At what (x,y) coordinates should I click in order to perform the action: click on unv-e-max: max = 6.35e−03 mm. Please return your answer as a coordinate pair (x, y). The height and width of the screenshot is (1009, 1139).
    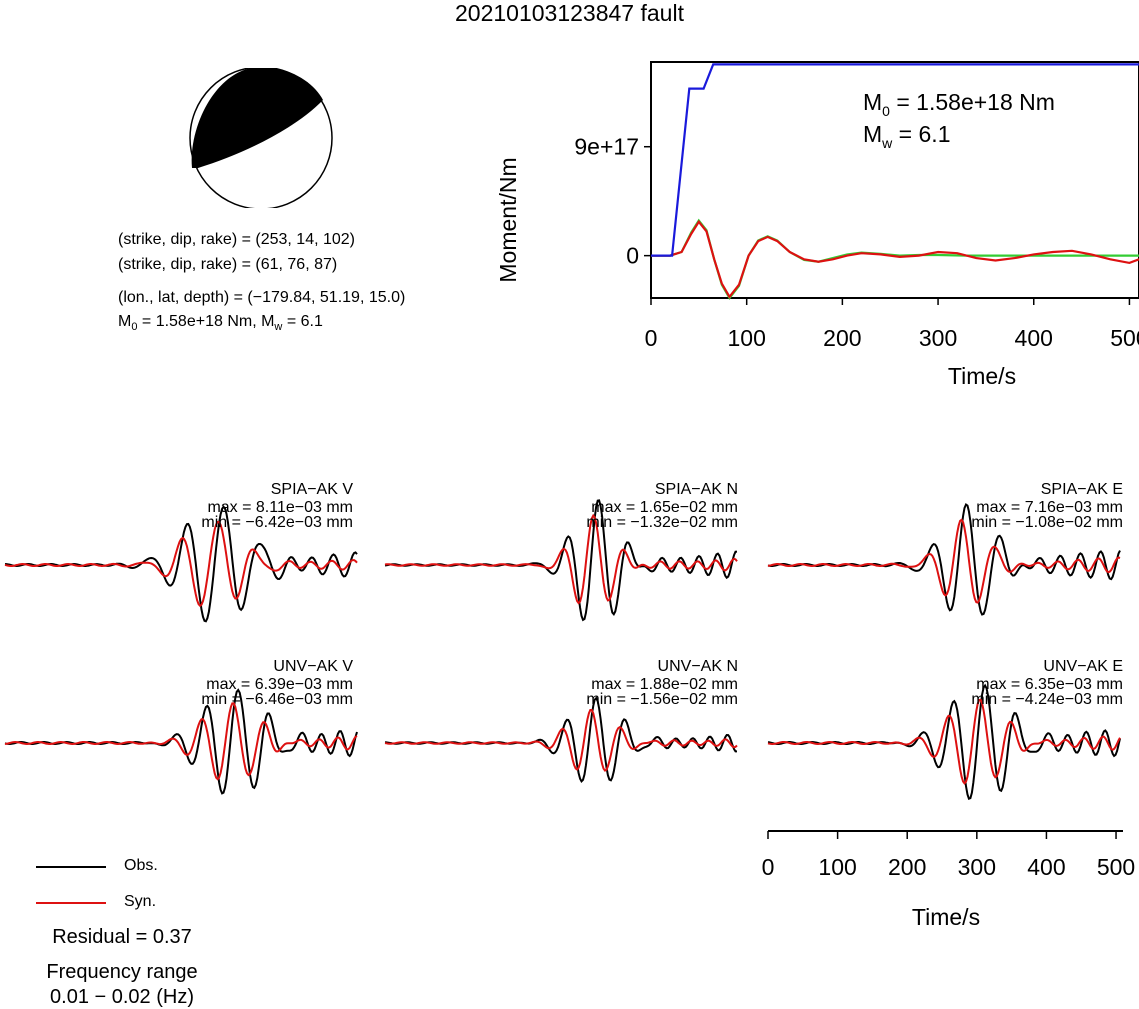
    Looking at the image, I should click on (1049, 684).